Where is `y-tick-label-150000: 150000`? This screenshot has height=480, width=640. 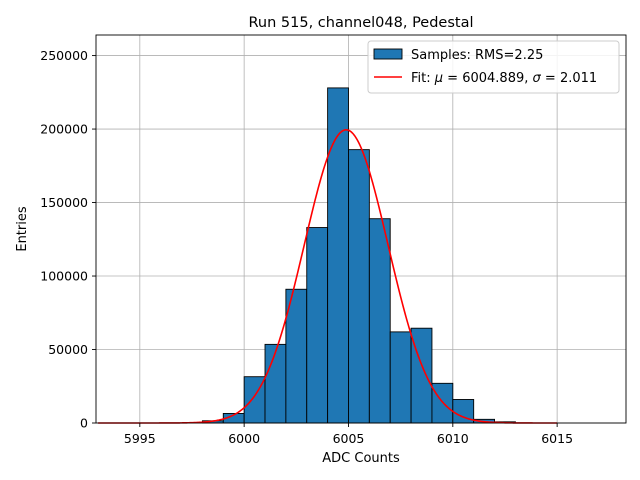 y-tick-label-150000: 150000 is located at coordinates (64, 202).